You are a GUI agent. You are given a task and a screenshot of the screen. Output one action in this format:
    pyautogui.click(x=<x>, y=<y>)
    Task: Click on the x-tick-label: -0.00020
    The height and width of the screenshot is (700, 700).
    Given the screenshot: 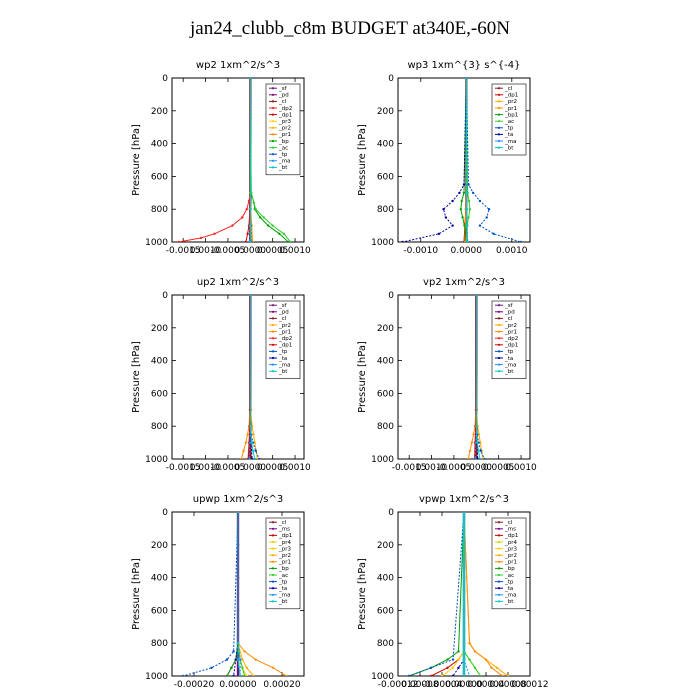 What is the action you would take?
    pyautogui.click(x=194, y=685)
    